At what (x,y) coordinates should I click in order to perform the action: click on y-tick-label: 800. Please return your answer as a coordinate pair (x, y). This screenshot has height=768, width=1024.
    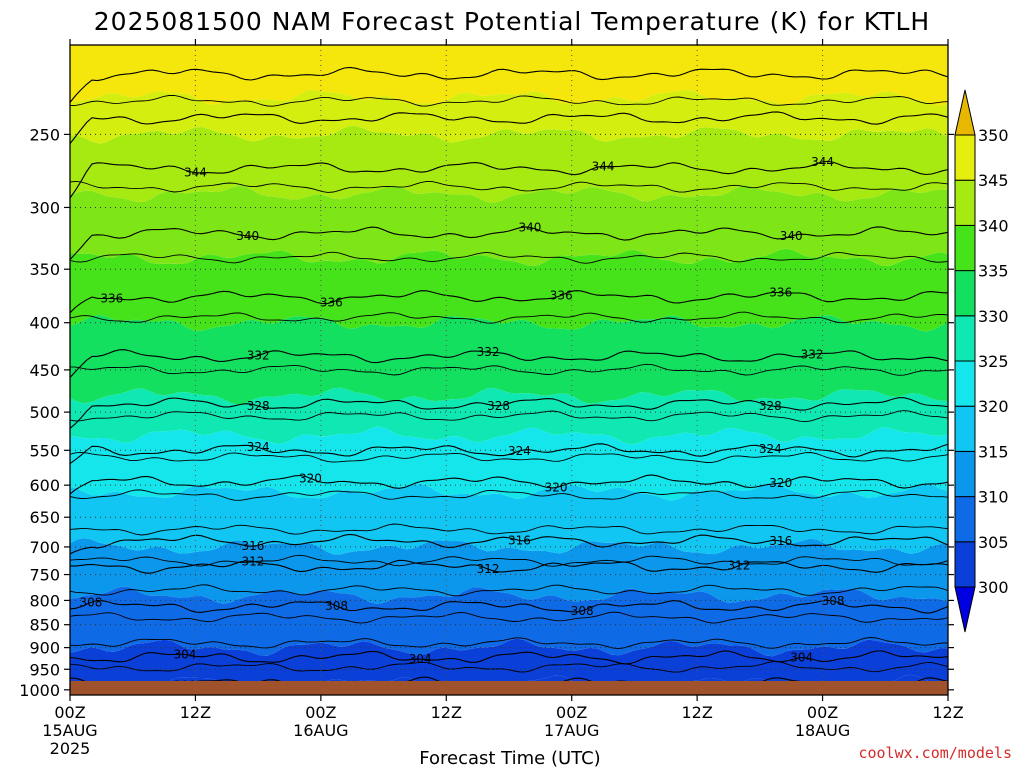
    Looking at the image, I should click on (44, 600).